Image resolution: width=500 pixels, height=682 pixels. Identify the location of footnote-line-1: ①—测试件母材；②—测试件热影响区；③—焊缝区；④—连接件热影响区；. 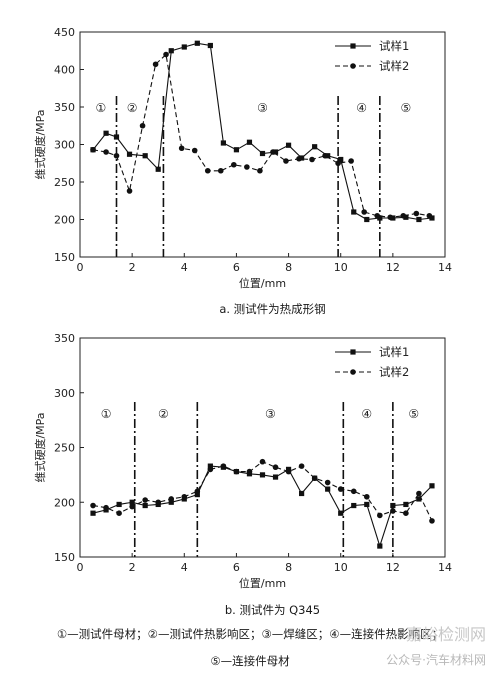
(250, 634).